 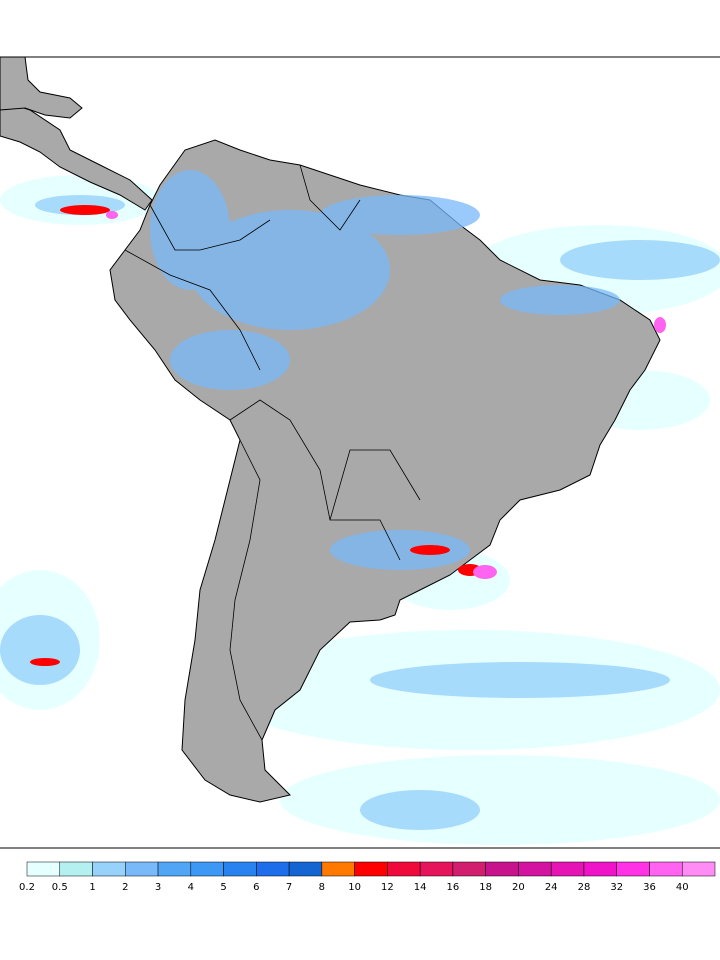 What do you see at coordinates (616, 887) in the screenshot?
I see `colorbar-label: 32` at bounding box center [616, 887].